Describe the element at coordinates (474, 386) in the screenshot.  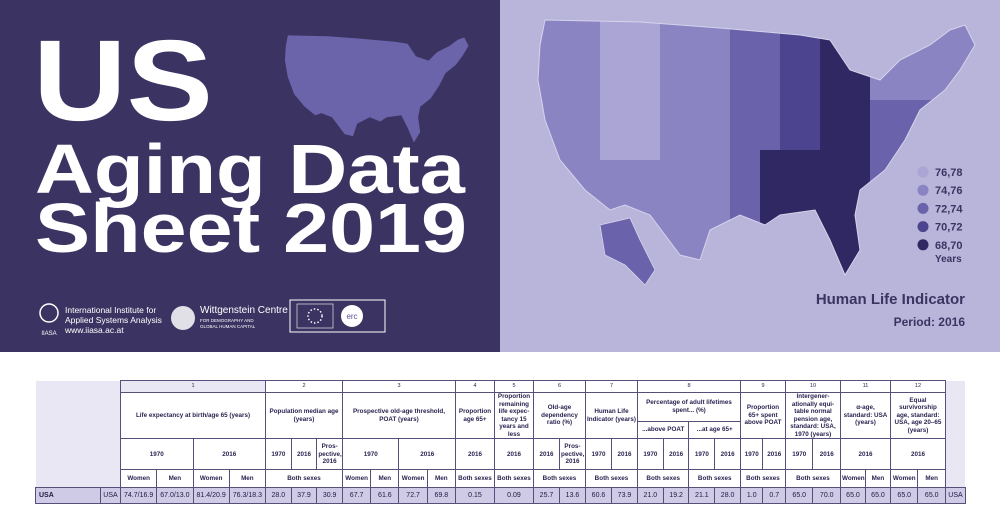
I see `group-number: 4` at that location.